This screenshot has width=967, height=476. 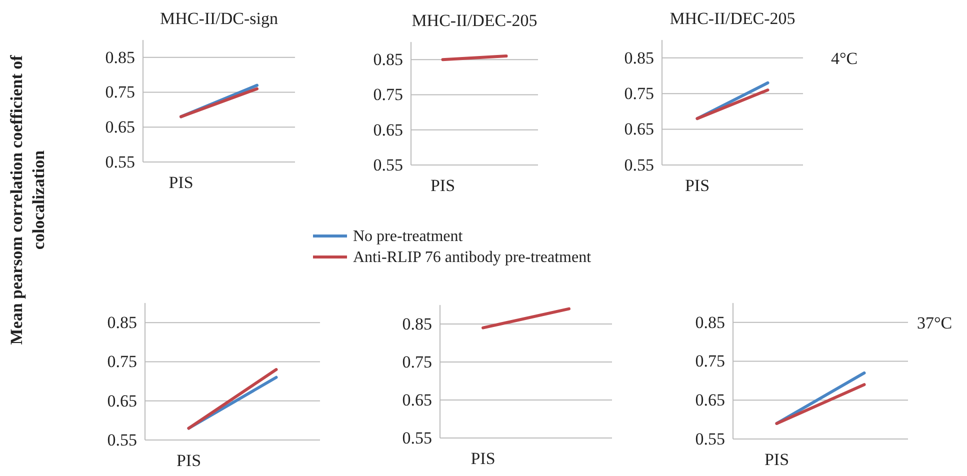 What do you see at coordinates (472, 257) in the screenshot?
I see `legend-label: Anti-RLIP 76 antibody pre-treatment` at bounding box center [472, 257].